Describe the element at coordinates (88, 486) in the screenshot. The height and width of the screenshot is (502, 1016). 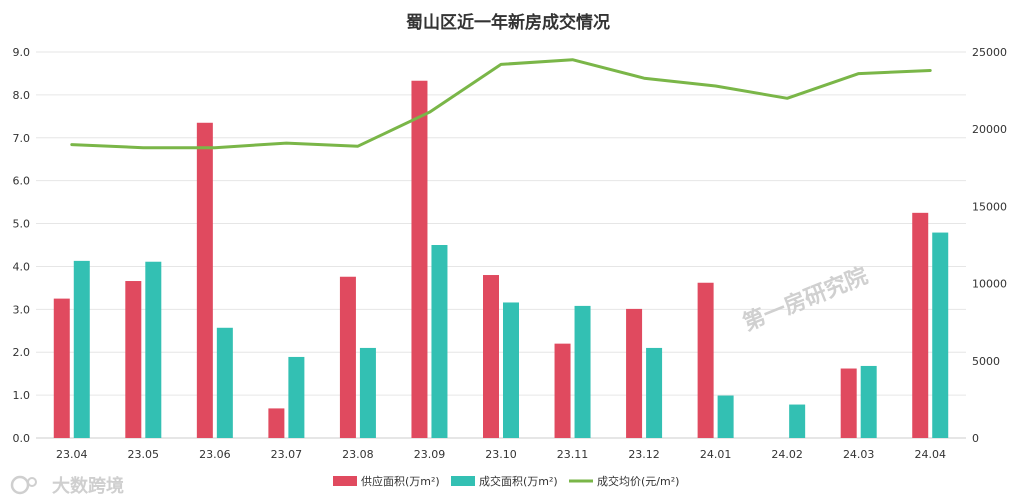
I see `watermark-corner: 大数跨境` at that location.